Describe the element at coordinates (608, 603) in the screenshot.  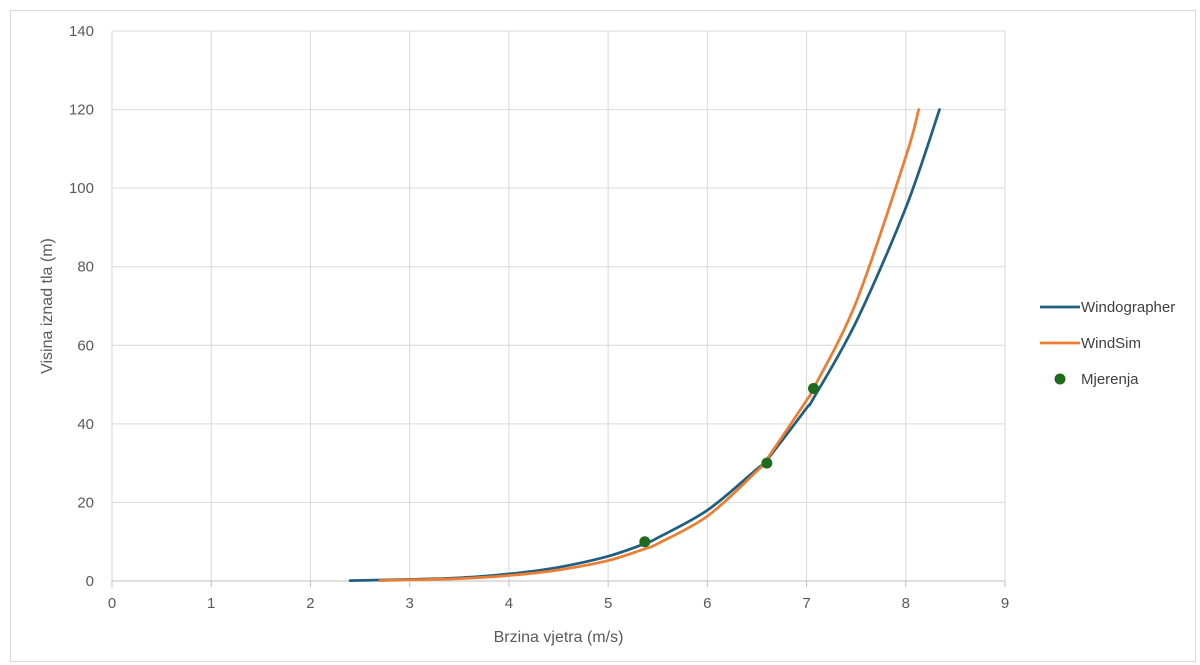
I see `x-tick-label: 5` at that location.